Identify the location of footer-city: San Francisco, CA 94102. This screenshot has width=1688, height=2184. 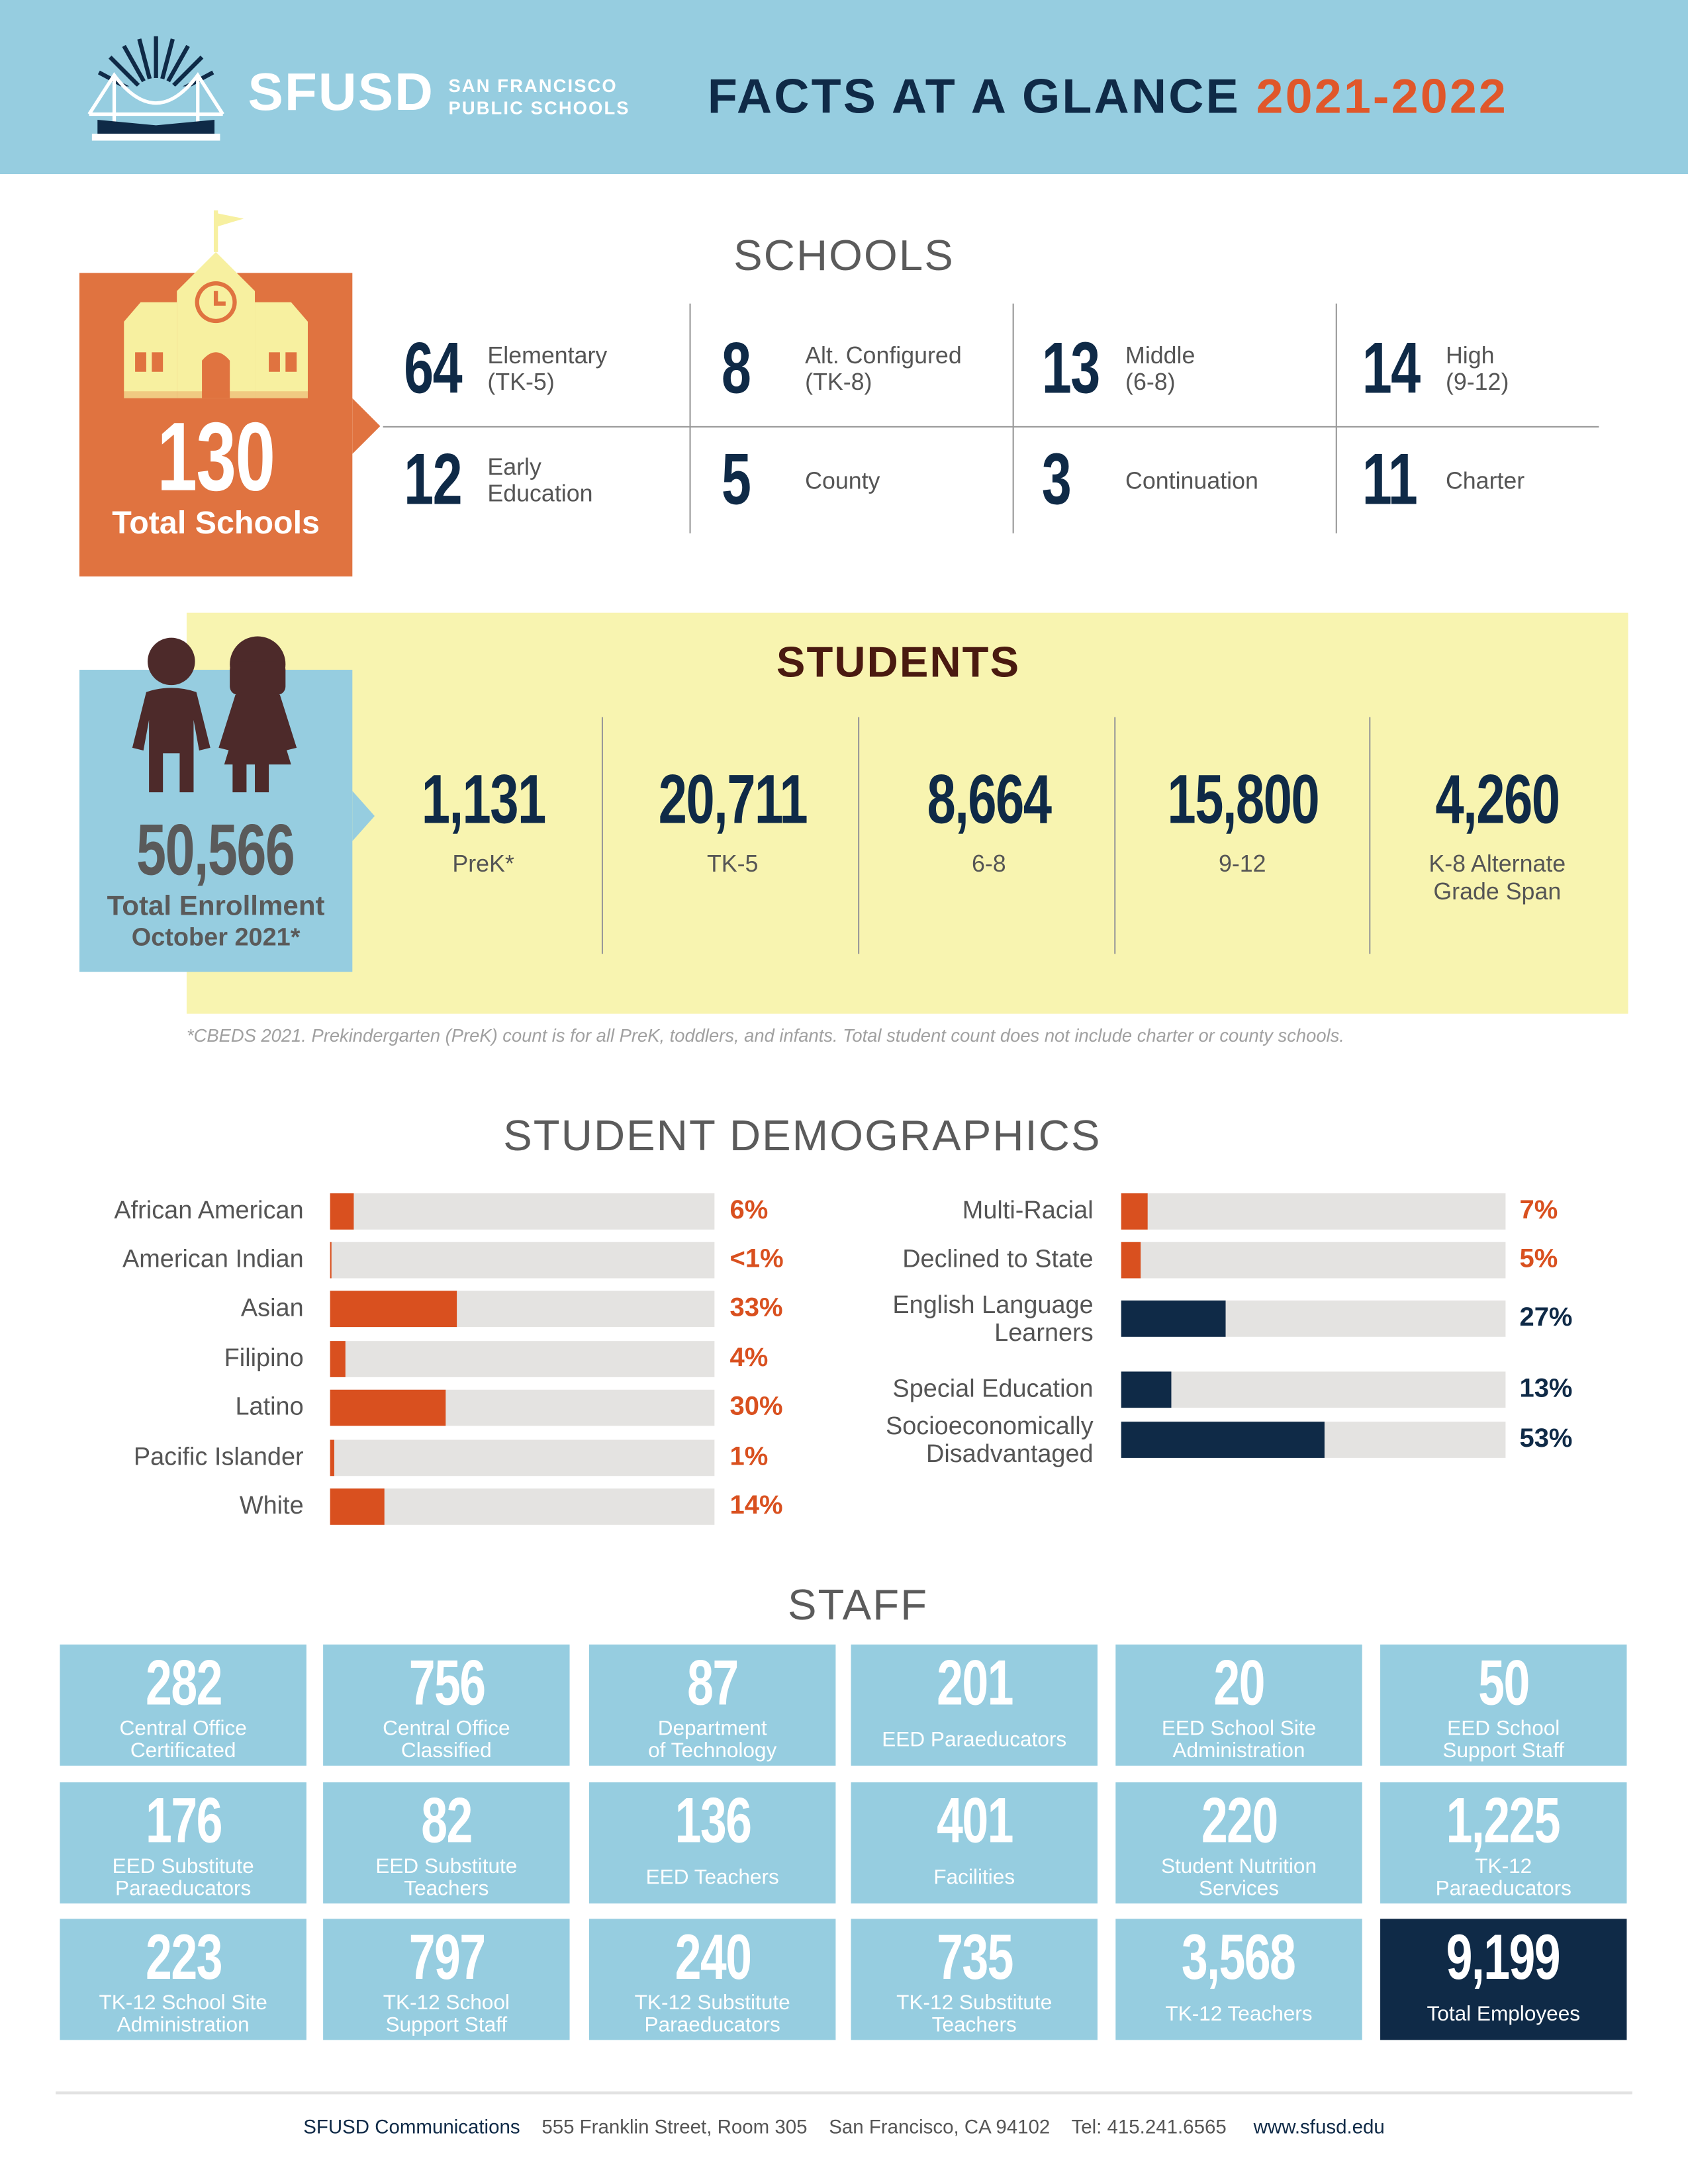
(940, 2126).